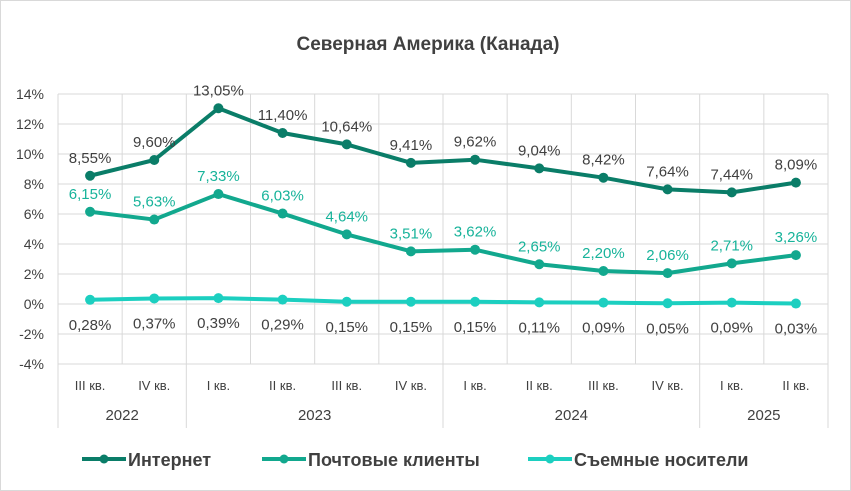 This screenshot has width=851, height=491. I want to click on data-label: 8,42%, so click(603, 160).